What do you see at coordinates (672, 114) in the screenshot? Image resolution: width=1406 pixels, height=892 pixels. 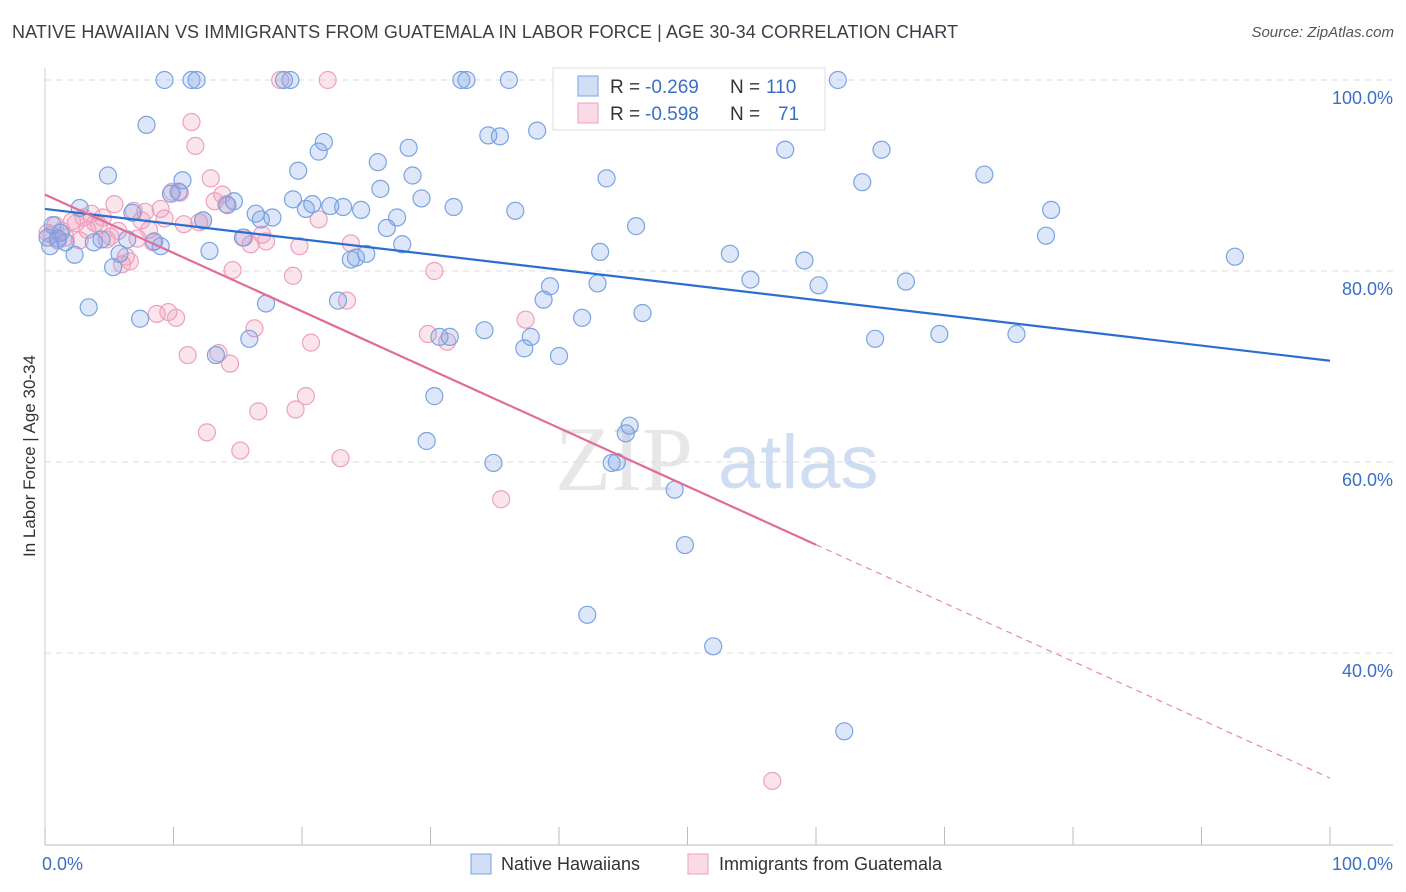 I see `legend-r-value-2: -0.598` at bounding box center [672, 114].